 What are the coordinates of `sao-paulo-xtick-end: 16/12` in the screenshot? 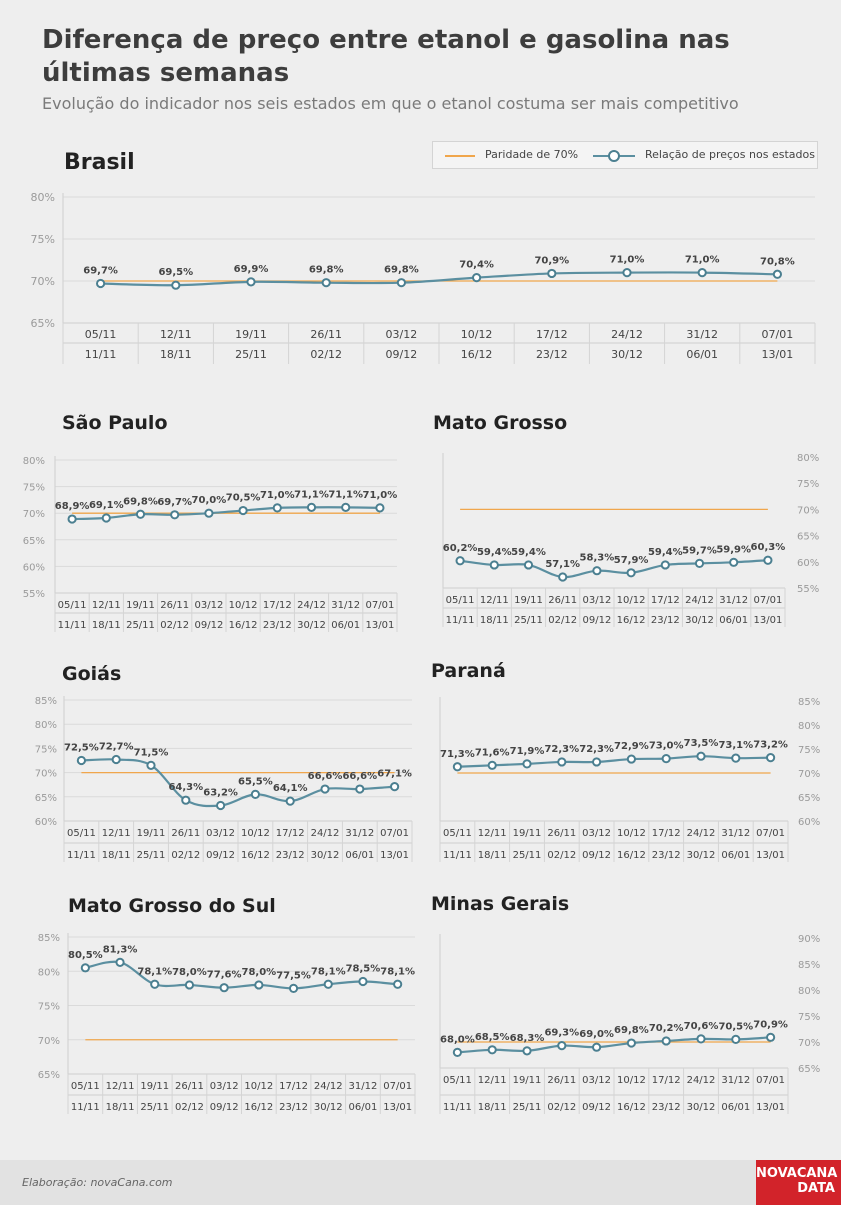 It's located at (243, 625).